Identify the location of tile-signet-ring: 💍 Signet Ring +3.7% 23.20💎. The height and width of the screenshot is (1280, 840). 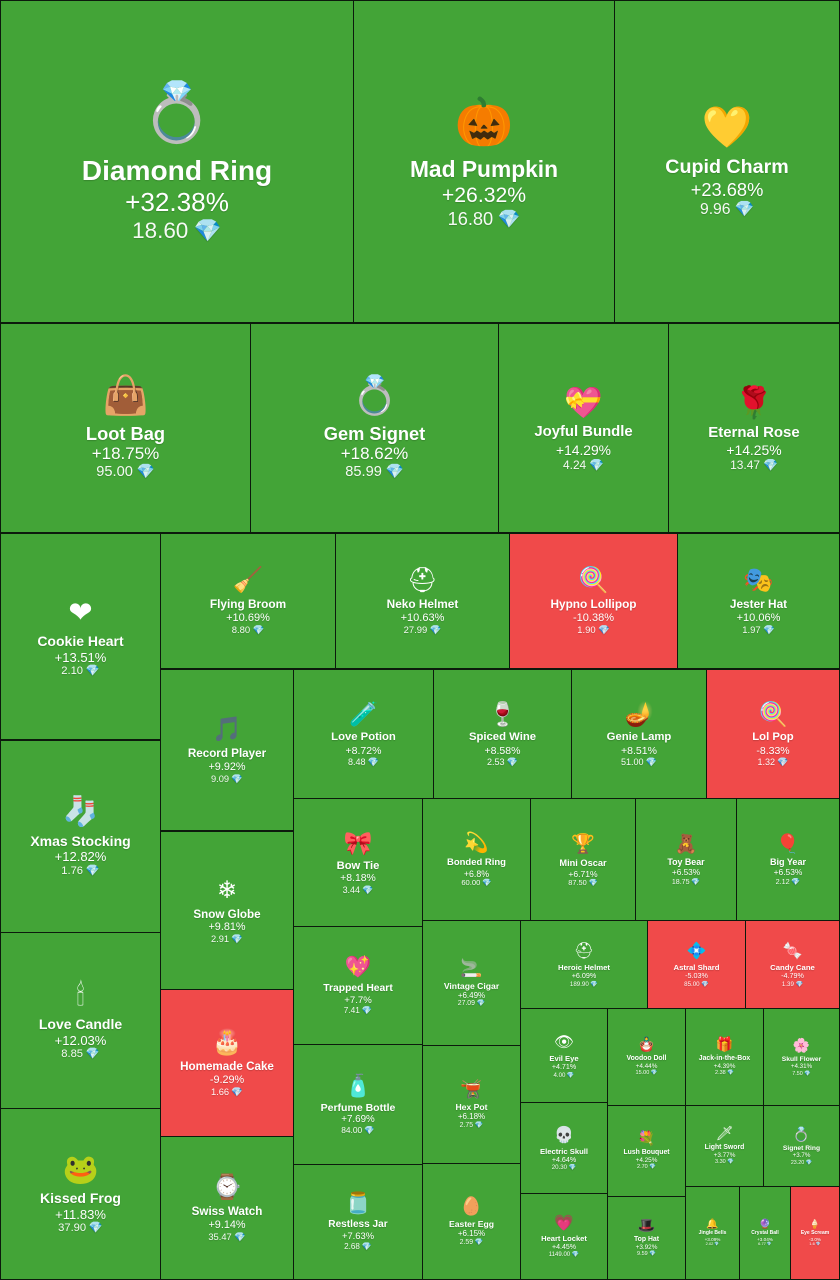
(801, 1146).